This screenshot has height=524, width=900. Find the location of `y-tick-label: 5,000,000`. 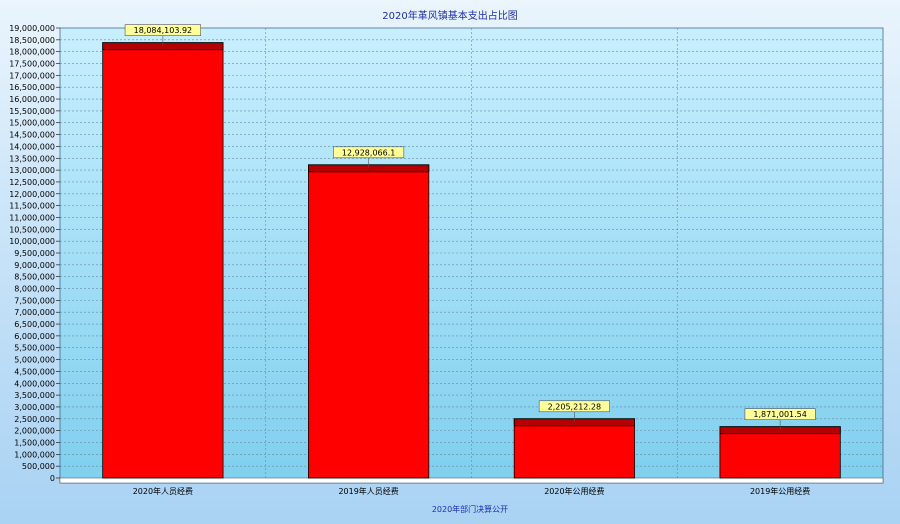

y-tick-label: 5,000,000 is located at coordinates (34, 360).